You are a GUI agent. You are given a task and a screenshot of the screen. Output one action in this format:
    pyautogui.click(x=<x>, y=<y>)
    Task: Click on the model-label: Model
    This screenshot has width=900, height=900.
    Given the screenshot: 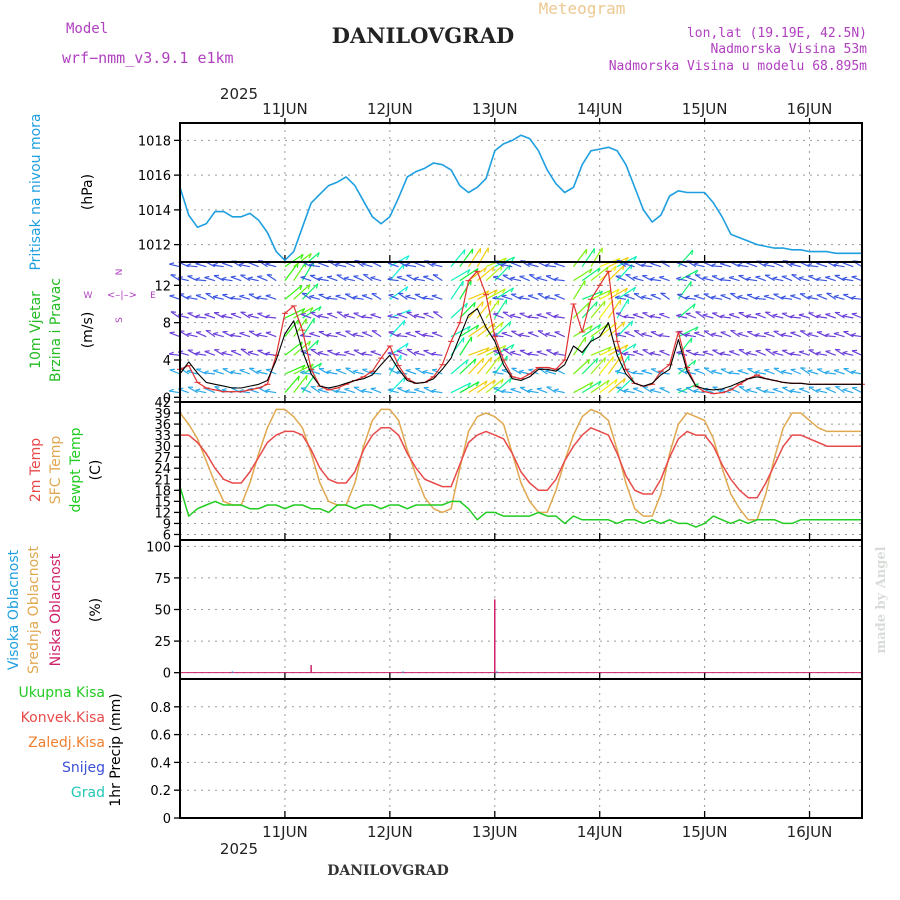 What is the action you would take?
    pyautogui.click(x=87, y=29)
    